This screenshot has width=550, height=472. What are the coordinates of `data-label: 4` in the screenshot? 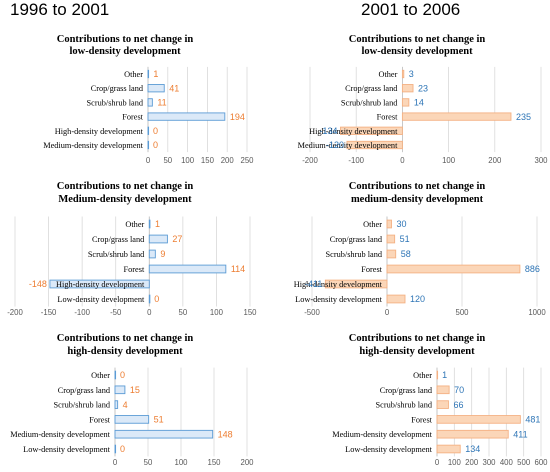 It's located at (125, 405).